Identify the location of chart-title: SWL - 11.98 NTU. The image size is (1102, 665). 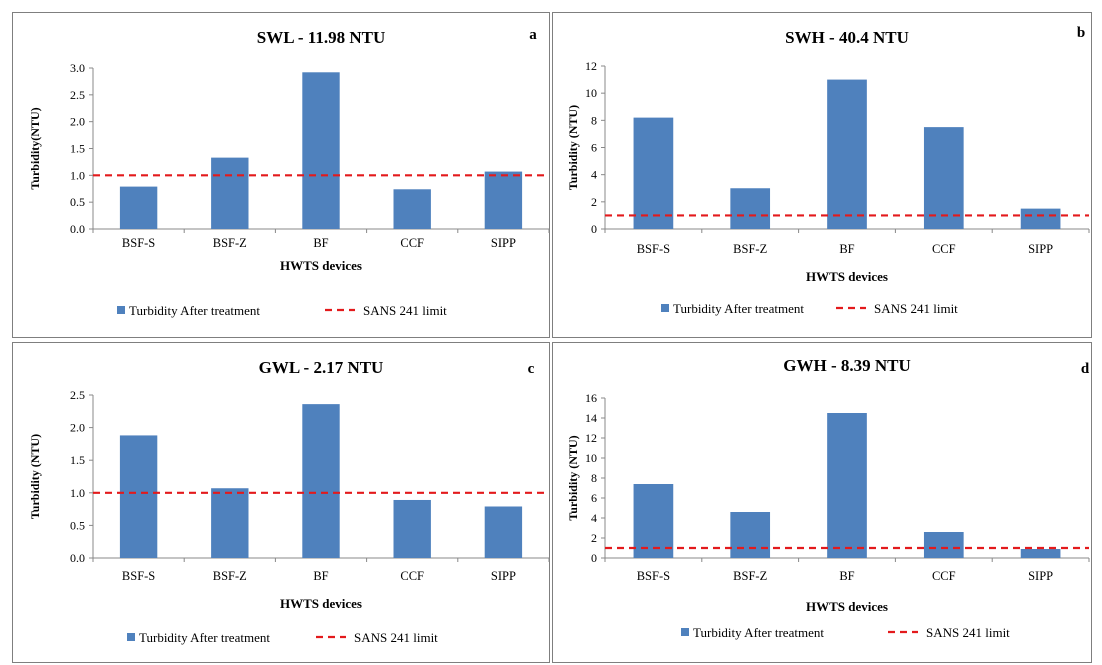
(321, 37).